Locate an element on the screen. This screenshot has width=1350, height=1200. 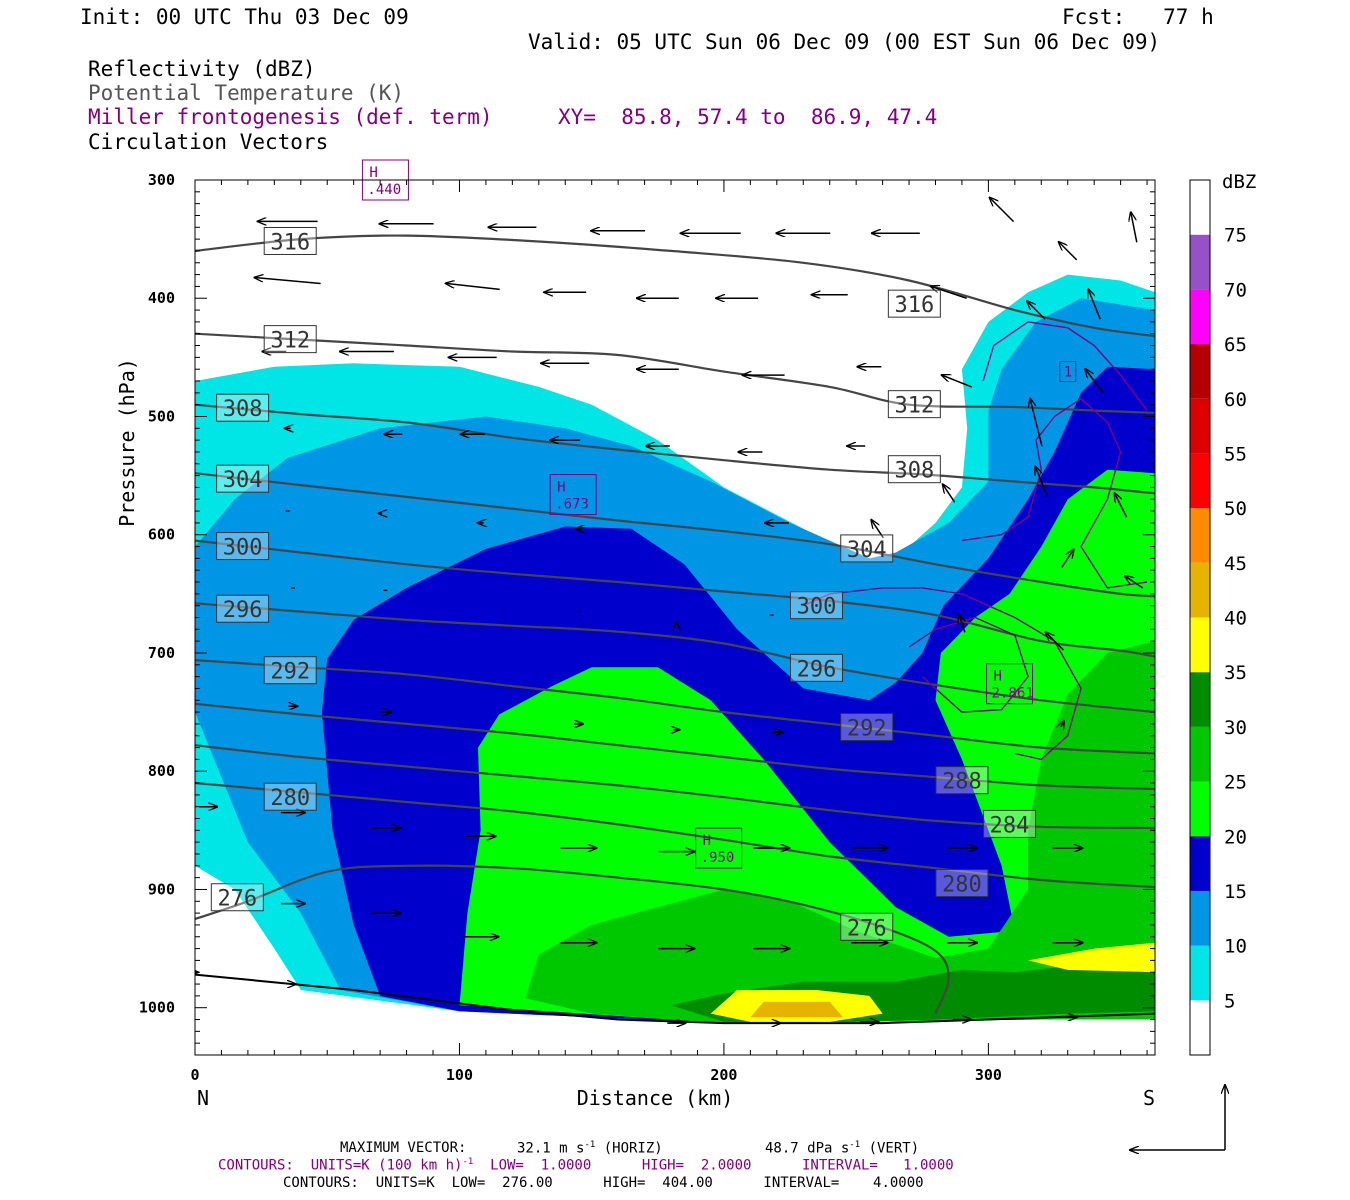
frontogenesis-extremum-0: H.673 is located at coordinates (573, 495).